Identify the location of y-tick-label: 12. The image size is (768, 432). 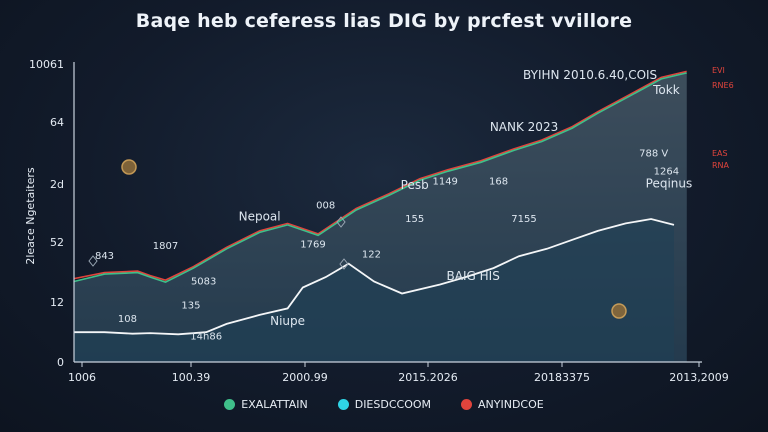
(57, 302).